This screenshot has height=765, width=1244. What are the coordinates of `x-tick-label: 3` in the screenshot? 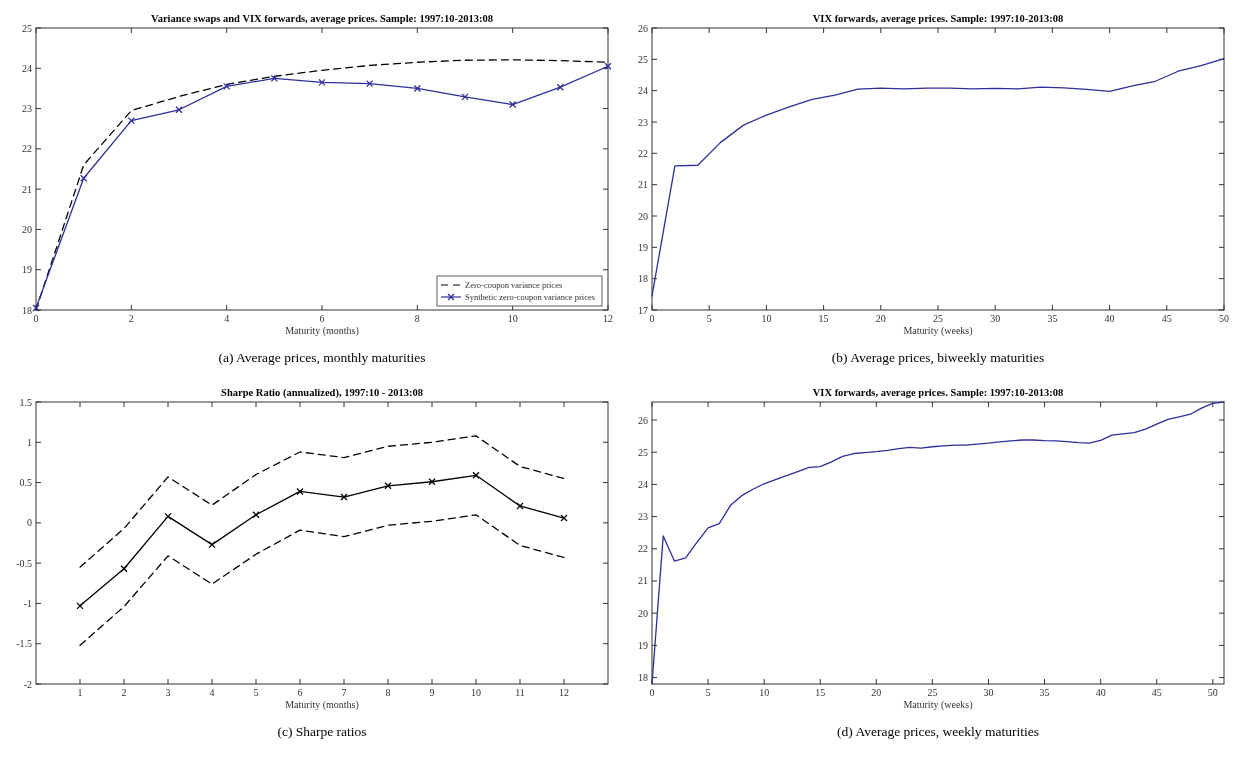 It's located at (168, 692).